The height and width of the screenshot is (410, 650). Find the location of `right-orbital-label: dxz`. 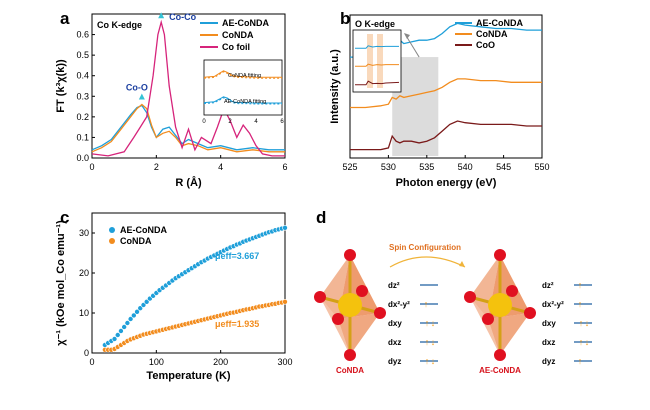

right-orbital-label: dxz is located at coordinates (548, 342).